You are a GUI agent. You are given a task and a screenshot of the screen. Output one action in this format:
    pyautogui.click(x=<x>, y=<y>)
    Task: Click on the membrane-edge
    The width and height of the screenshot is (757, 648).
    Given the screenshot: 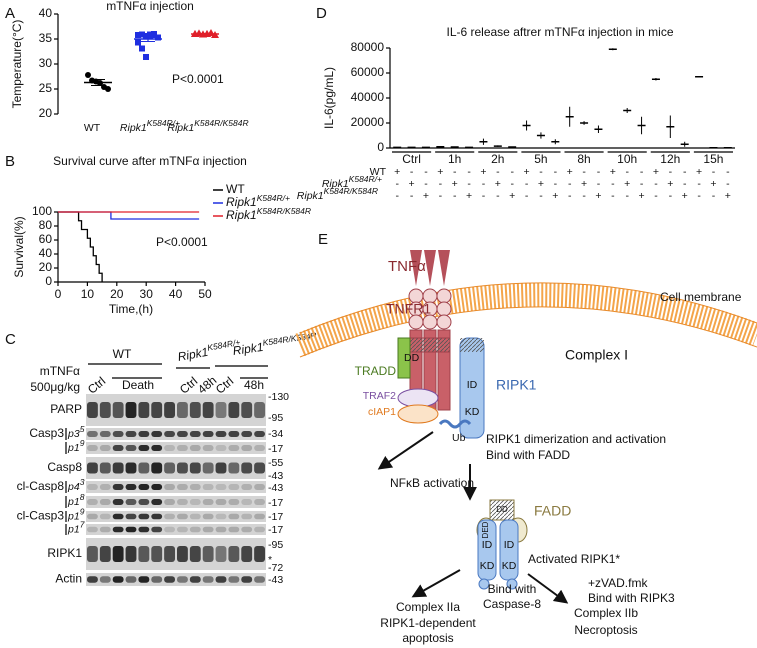 What is the action you would take?
    pyautogui.click(x=528, y=332)
    